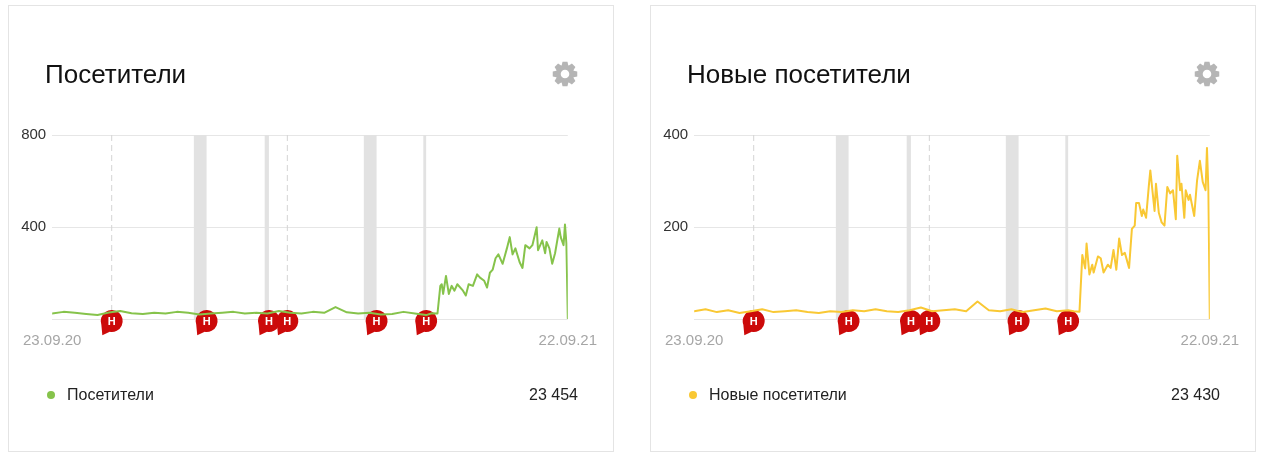 The width and height of the screenshot is (1280, 466). I want to click on text: 23 430, so click(1195, 395).